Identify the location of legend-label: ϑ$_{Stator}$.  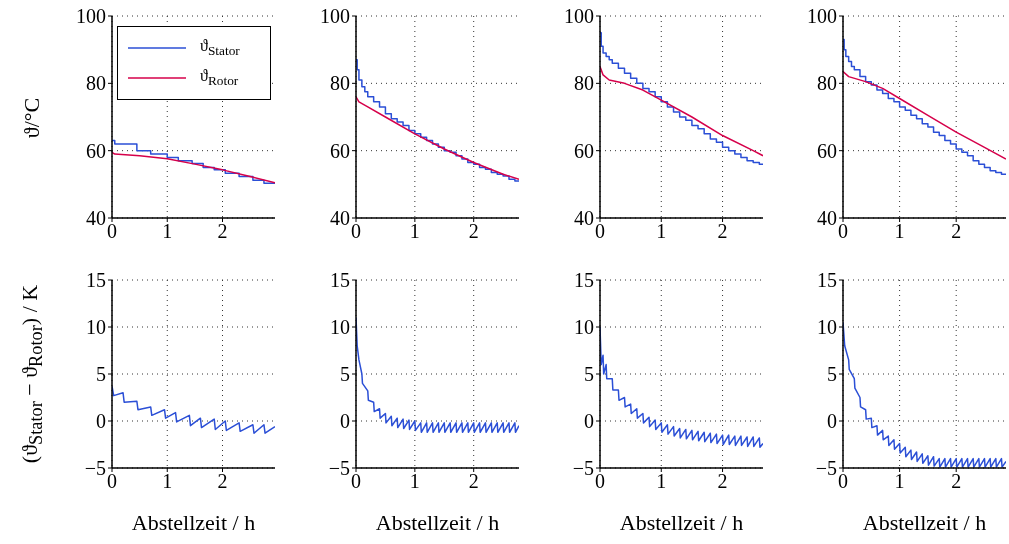
(220, 48).